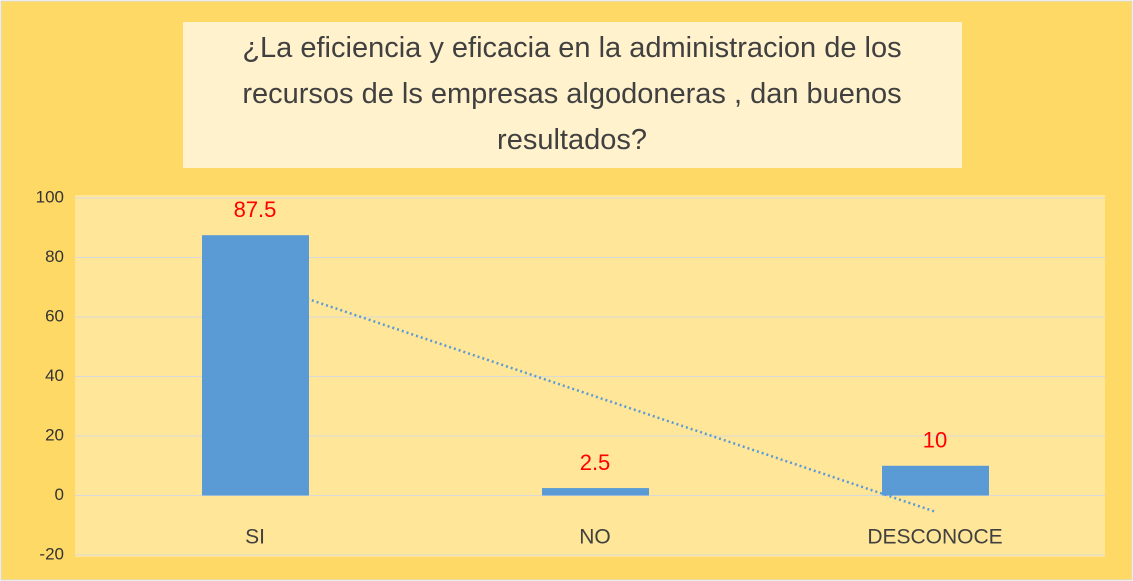 The image size is (1133, 581). Describe the element at coordinates (255, 537) in the screenshot. I see `x-tick-label: SI` at that location.